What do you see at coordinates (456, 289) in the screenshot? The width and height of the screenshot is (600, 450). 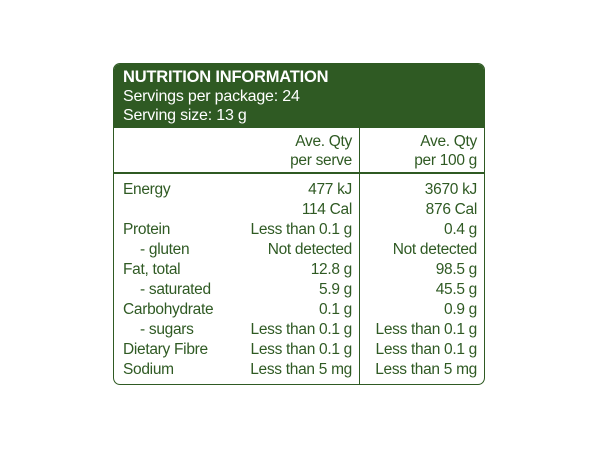 I see `per-100g-value: 45.5 g` at bounding box center [456, 289].